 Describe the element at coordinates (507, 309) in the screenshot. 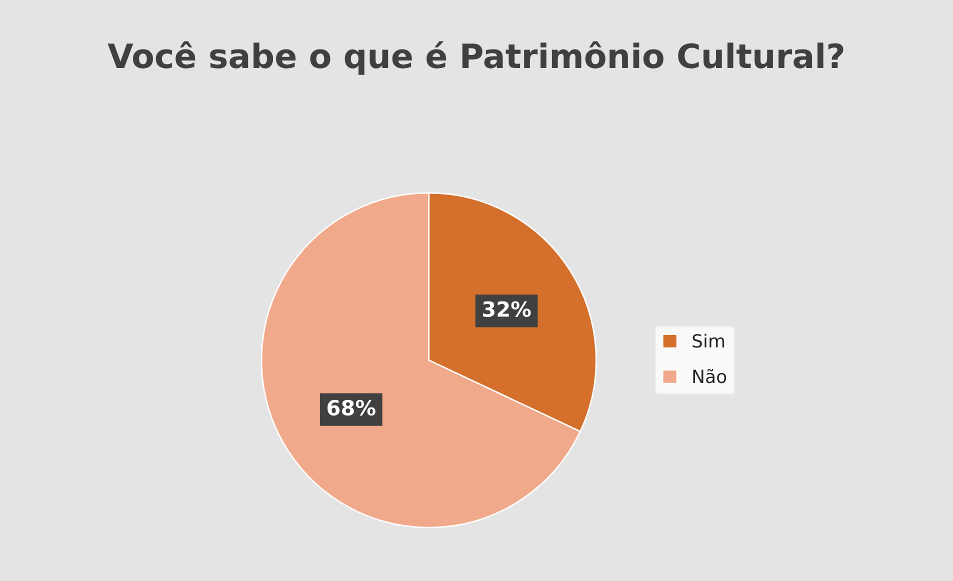

I see `data-label: 32%` at that location.